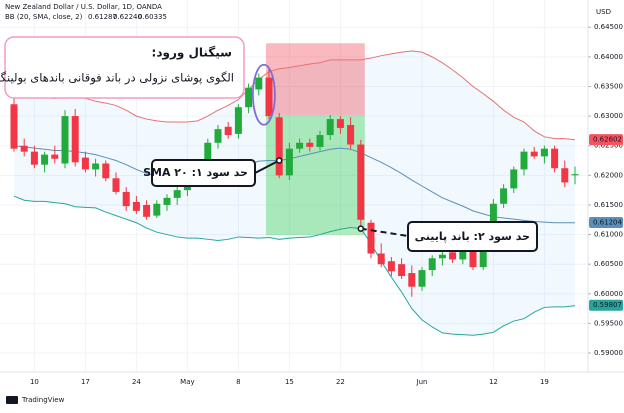 This screenshot has width=624, height=413. I want to click on y-tick-label: 0.60000, so click(608, 294).